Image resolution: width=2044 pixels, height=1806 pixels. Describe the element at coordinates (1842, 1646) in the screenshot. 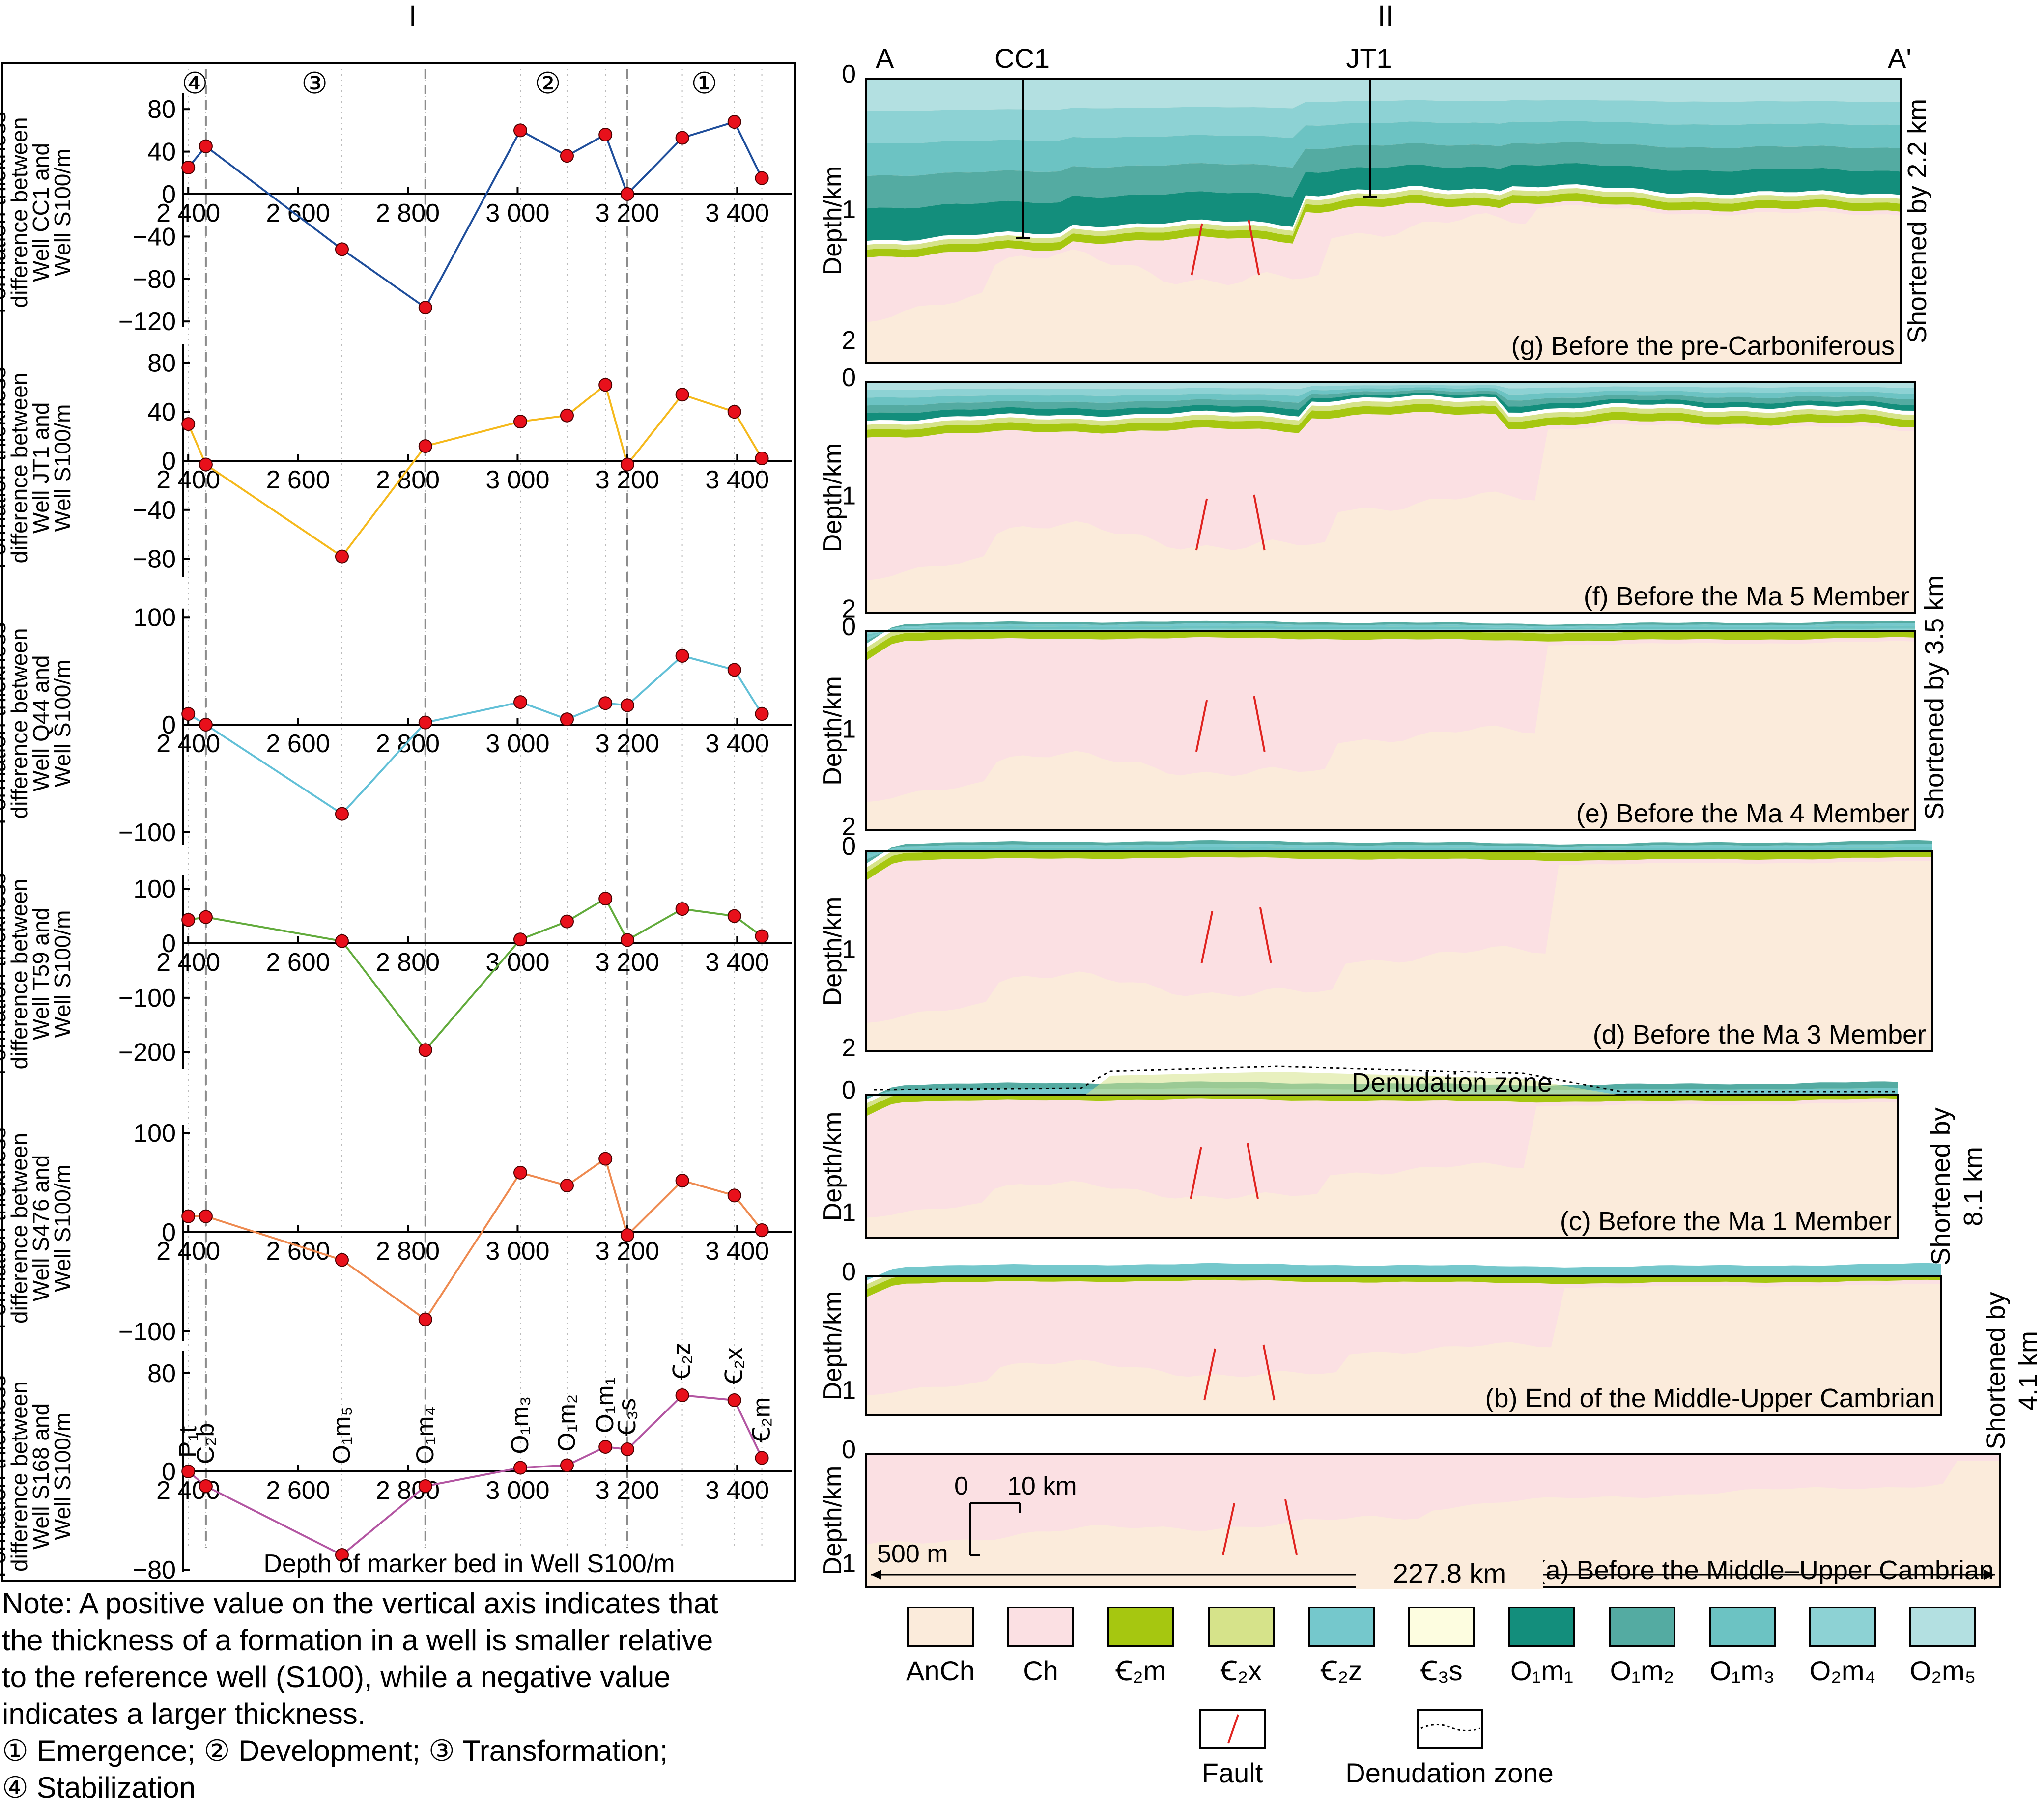

I see `legend-item: O₂m₄` at that location.